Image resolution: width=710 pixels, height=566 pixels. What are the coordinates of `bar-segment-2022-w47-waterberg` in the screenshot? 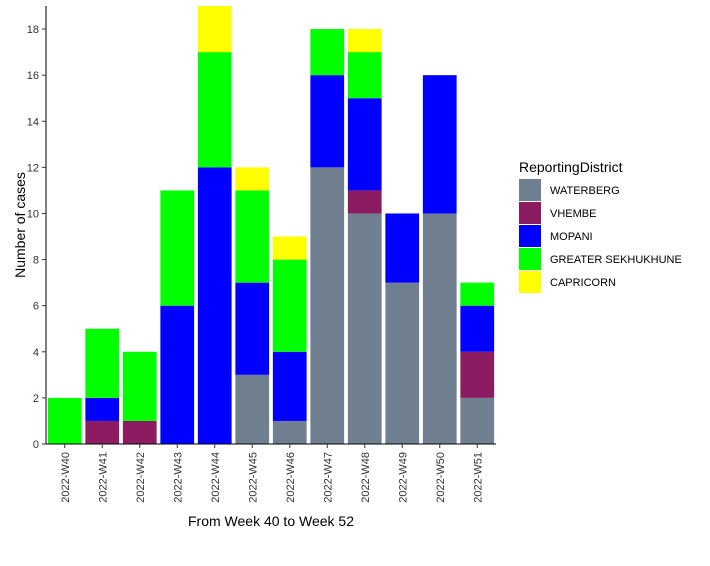 It's located at (327, 306).